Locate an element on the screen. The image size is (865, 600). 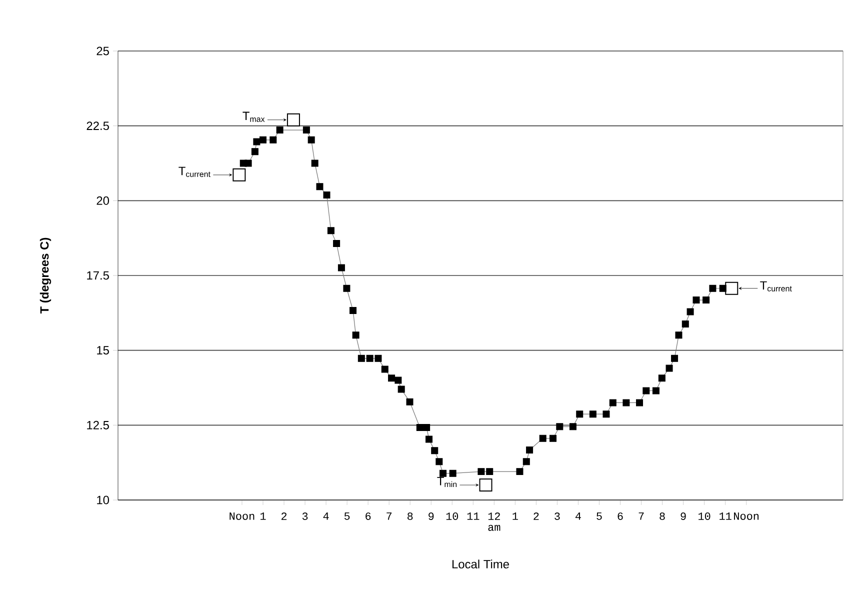
y-tick-label: 20 is located at coordinates (103, 200).